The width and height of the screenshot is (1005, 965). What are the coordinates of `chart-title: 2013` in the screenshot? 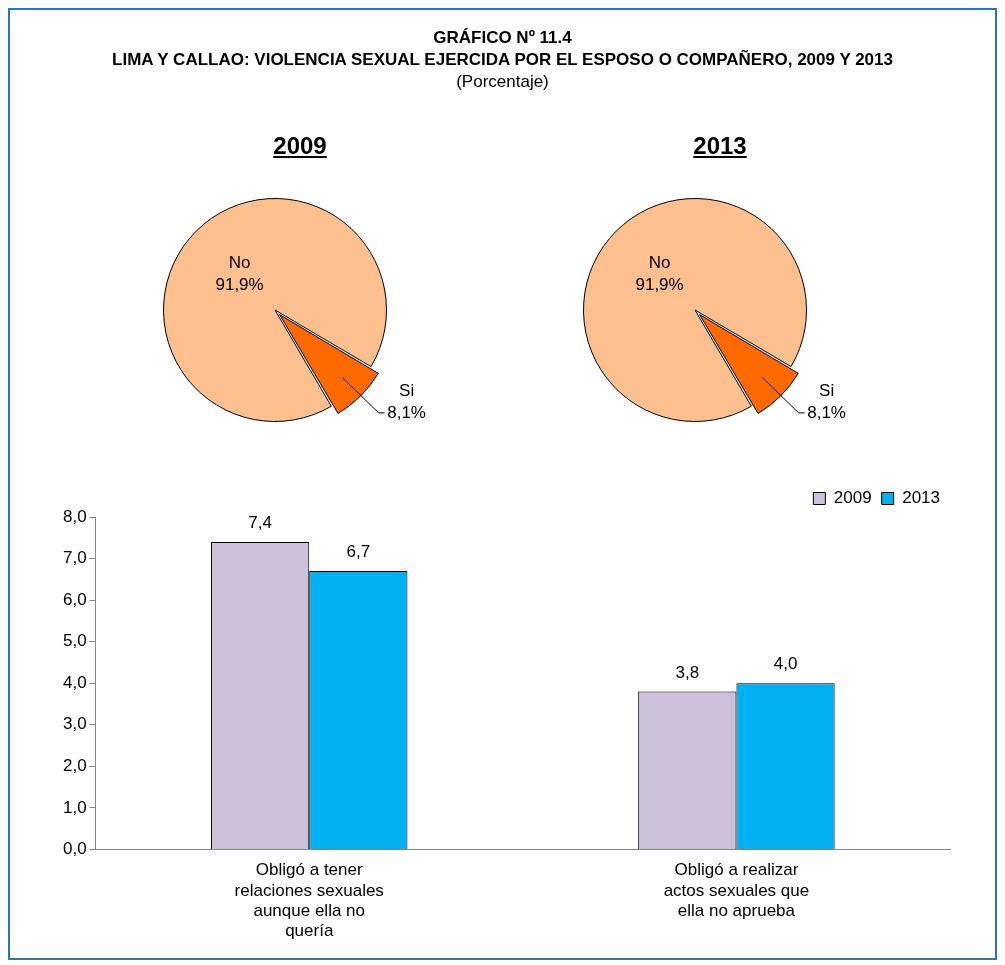 It's located at (720, 146).